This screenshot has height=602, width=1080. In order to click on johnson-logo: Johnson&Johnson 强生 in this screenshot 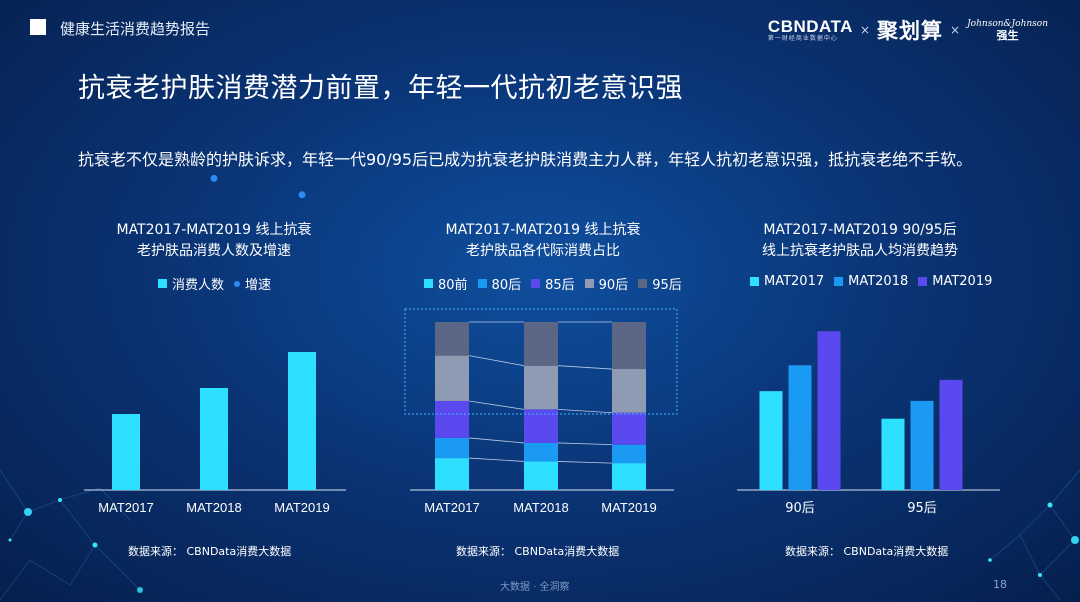, I will do `click(1007, 30)`.